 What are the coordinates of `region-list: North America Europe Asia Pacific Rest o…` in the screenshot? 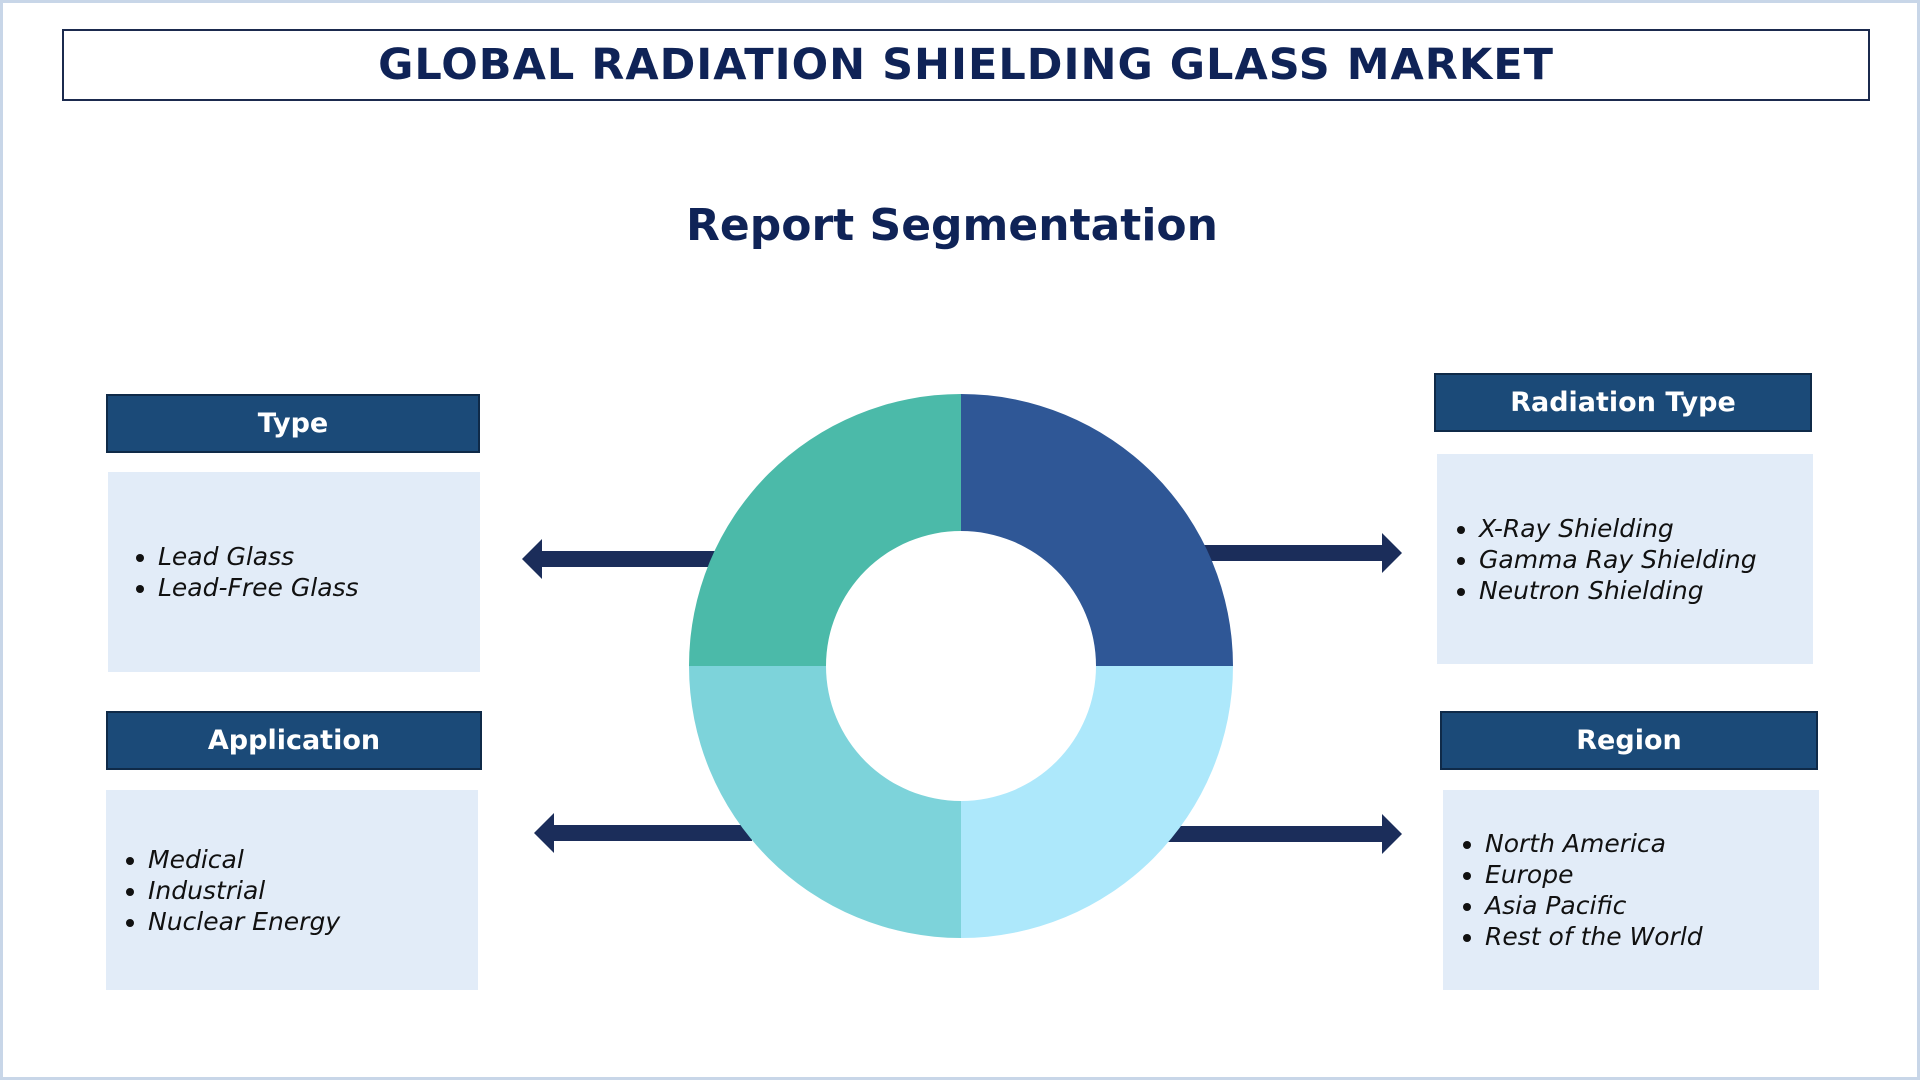 It's located at (1573, 890).